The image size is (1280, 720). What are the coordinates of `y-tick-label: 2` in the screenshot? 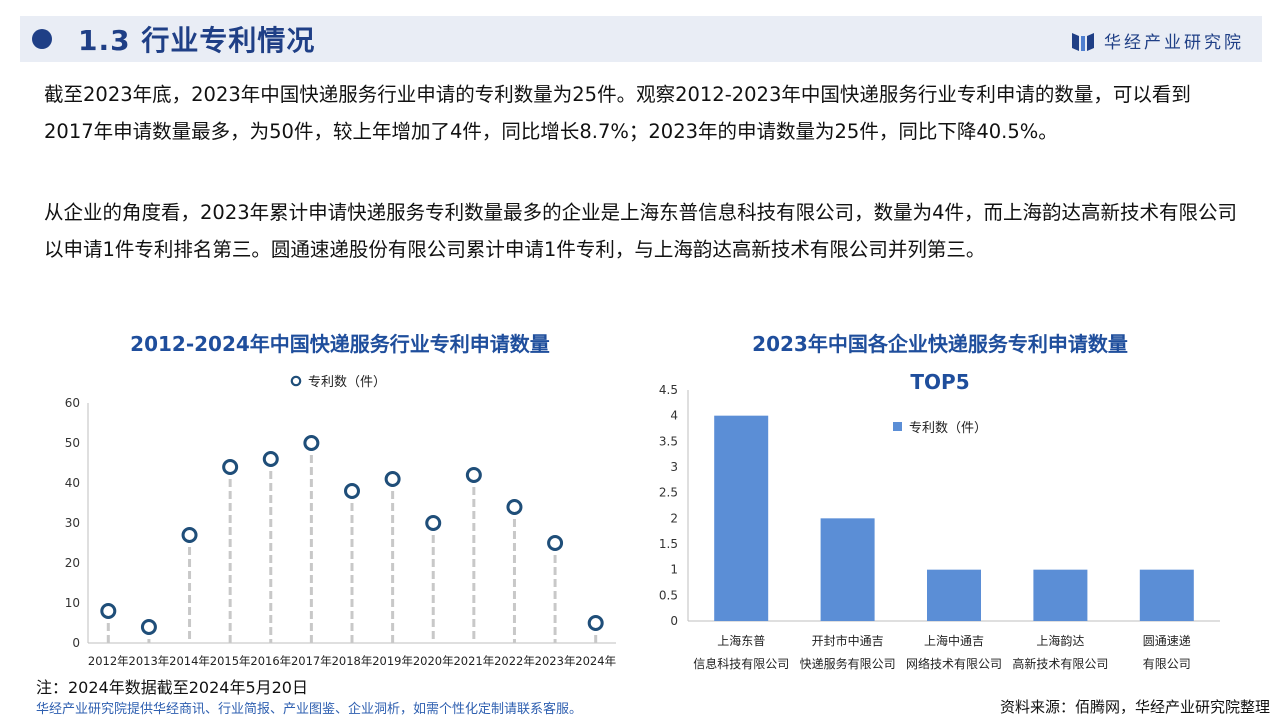 It's located at (674, 518).